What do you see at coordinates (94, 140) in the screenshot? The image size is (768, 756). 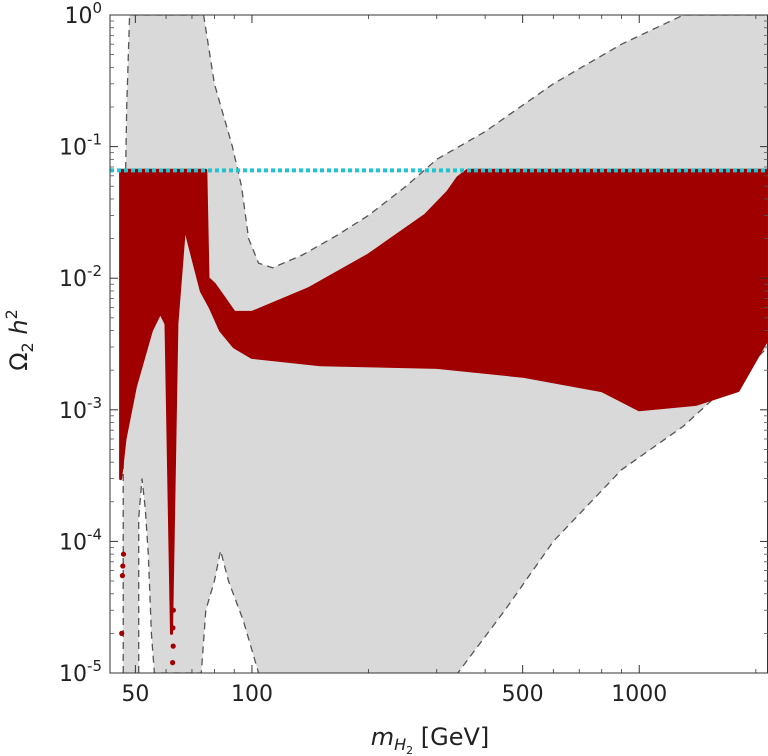 I see `y-tick-label-exponent: -1` at bounding box center [94, 140].